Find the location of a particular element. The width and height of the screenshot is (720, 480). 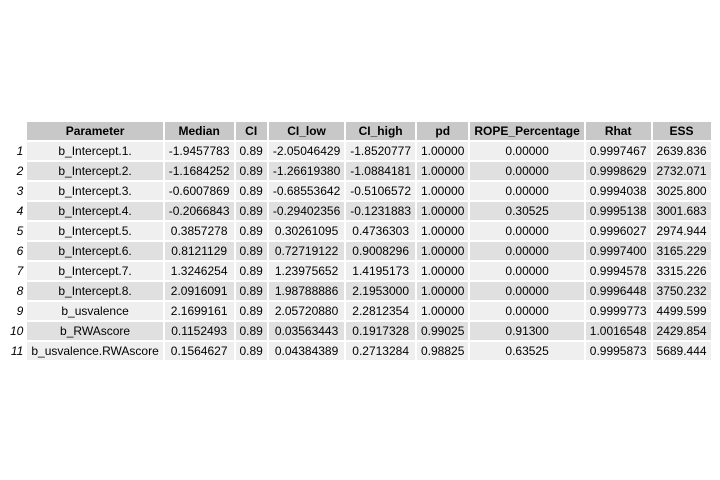

cell-ci-high: -1.0884181 is located at coordinates (380, 171).